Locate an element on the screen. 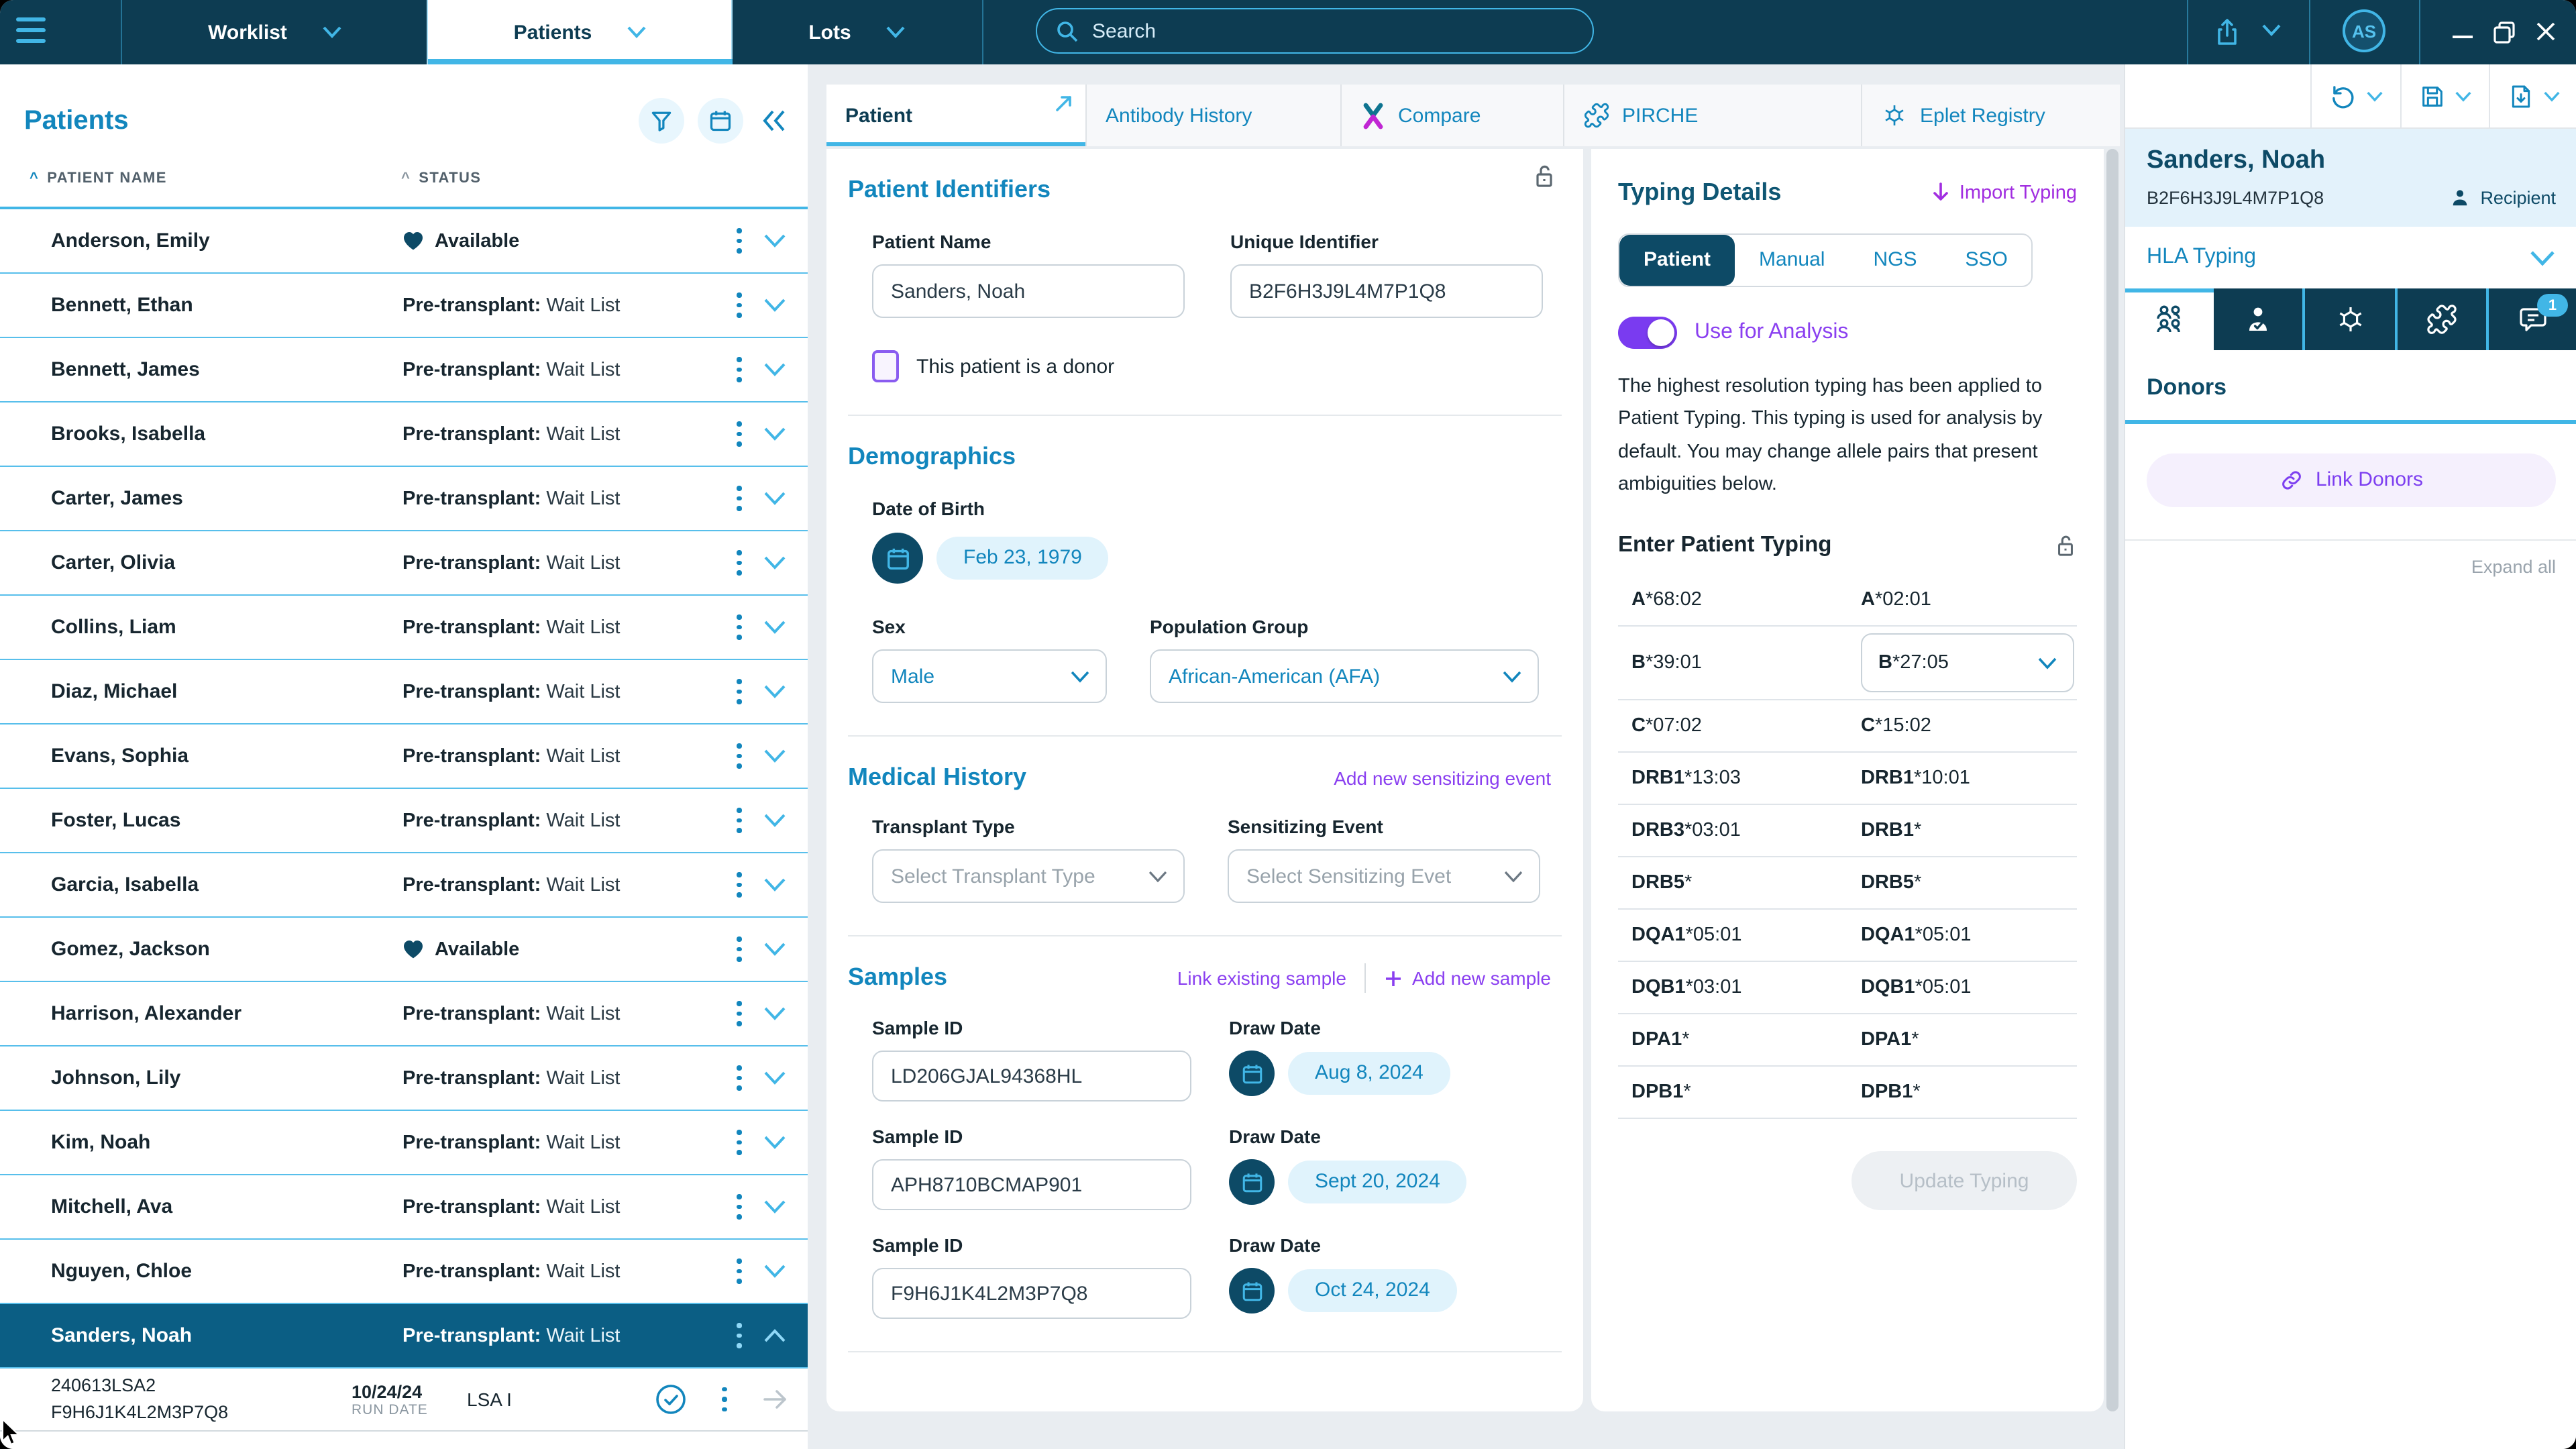  check-circle-button is located at coordinates (671, 1399).